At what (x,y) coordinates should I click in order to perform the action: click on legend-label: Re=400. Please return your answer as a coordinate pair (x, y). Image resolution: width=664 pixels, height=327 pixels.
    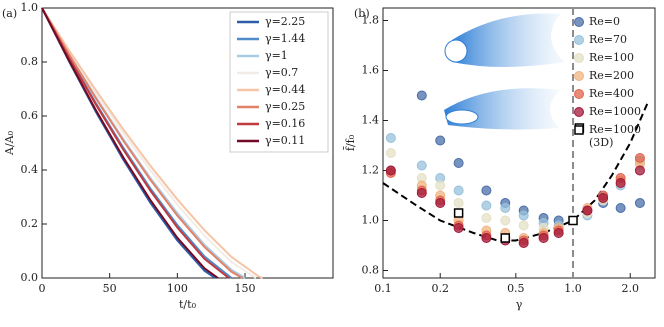
    Looking at the image, I should click on (611, 93).